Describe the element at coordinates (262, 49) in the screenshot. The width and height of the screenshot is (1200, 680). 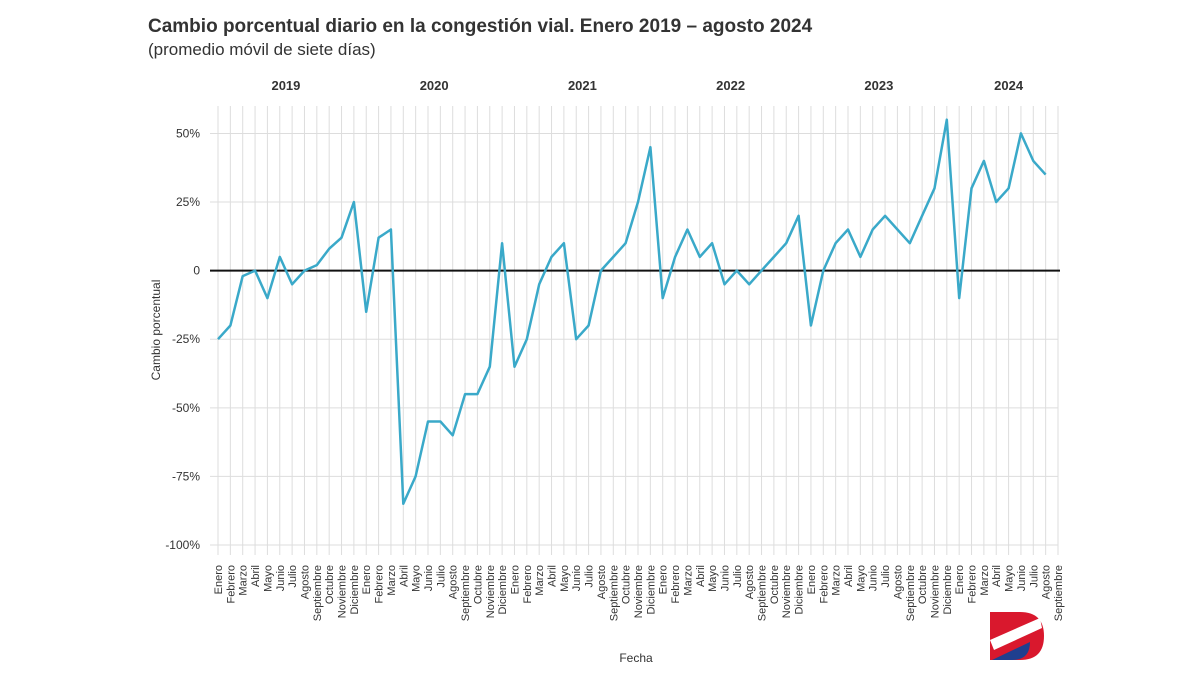
I see `chart-subtitle: (promedio móvil de siete días)` at that location.